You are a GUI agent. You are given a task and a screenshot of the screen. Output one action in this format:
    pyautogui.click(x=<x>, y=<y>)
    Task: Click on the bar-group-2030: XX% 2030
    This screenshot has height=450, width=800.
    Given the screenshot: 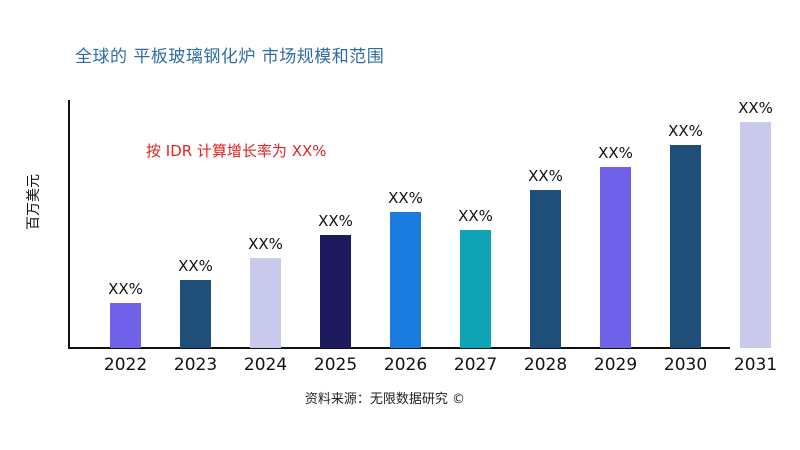 What is the action you would take?
    pyautogui.click(x=685, y=248)
    